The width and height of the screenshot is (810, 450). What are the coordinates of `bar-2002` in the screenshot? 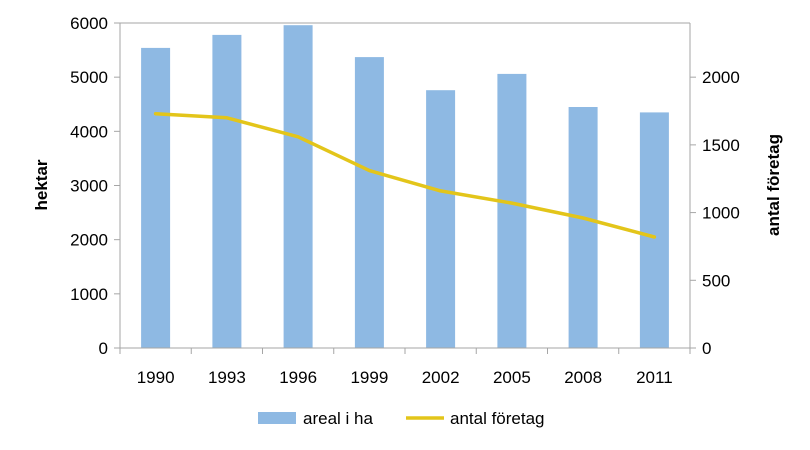 It's located at (441, 219).